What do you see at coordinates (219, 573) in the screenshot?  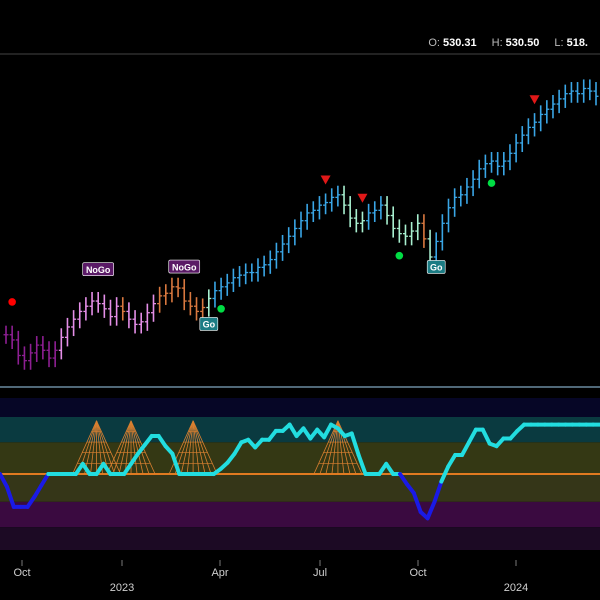 I see `x-tick-label: Apr` at bounding box center [219, 573].